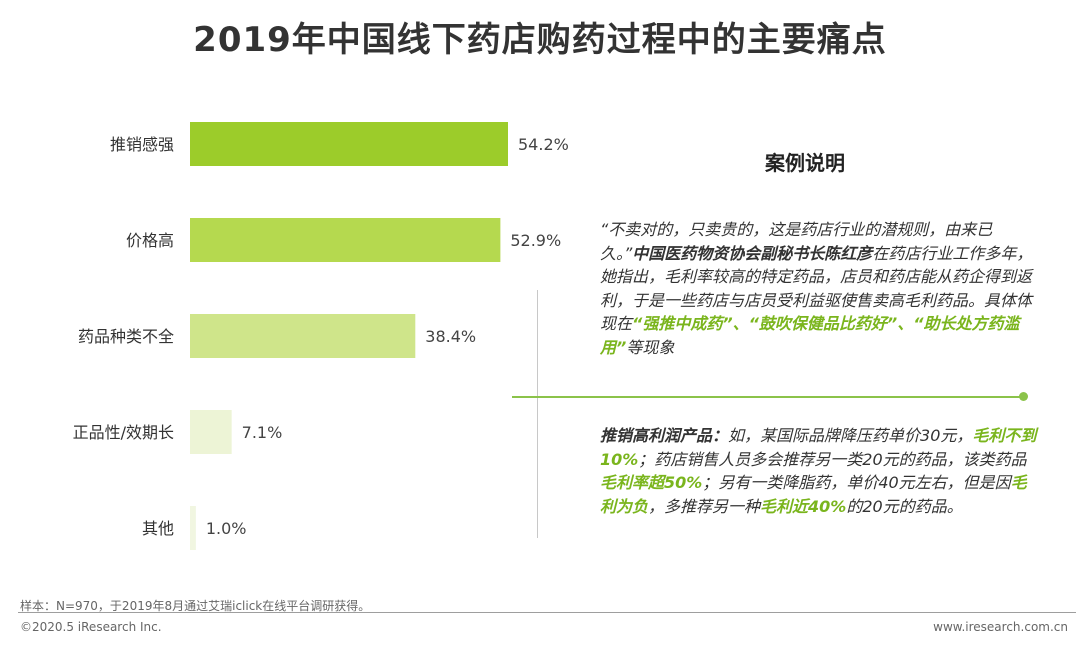  Describe the element at coordinates (450, 336) in the screenshot. I see `value-label: 38.4%` at that location.